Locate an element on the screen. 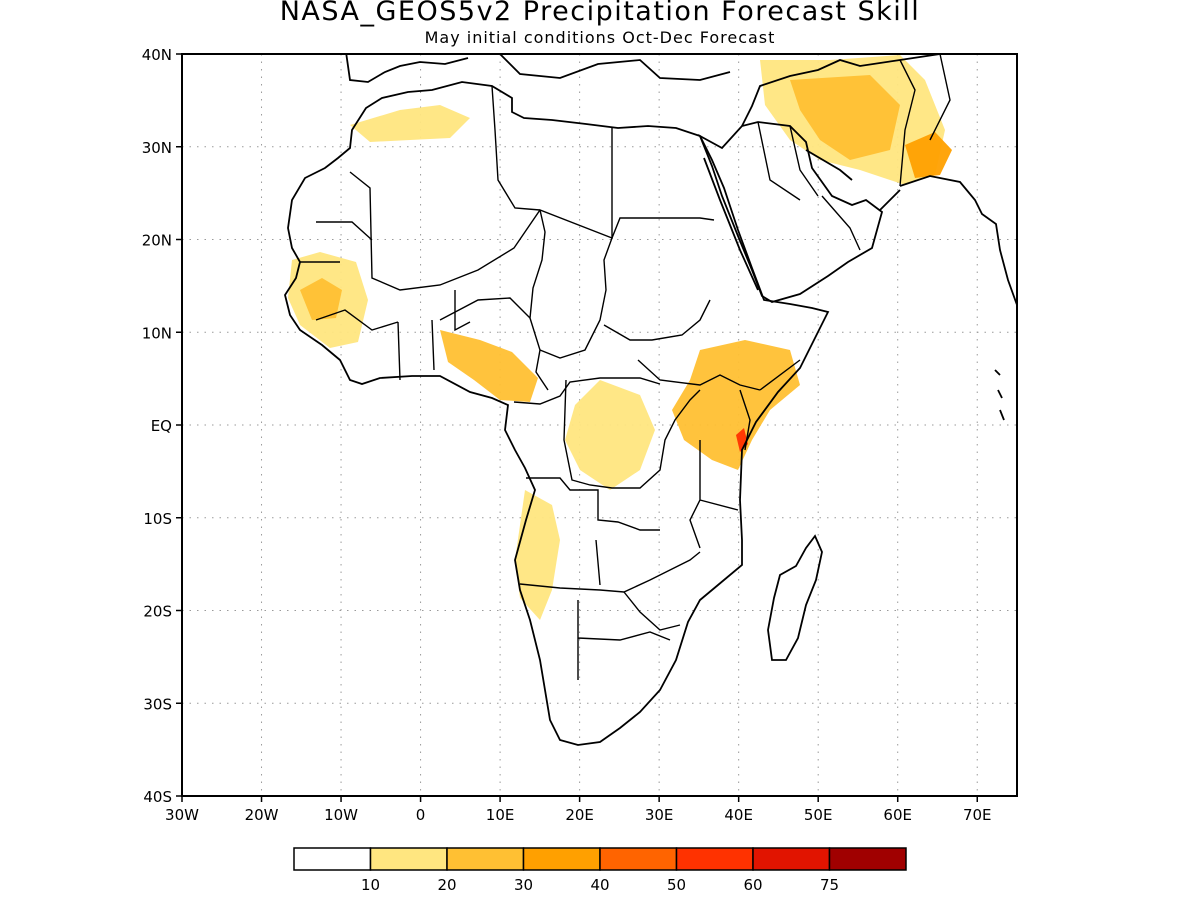 This screenshot has height=900, width=1200. lon-label: 20W is located at coordinates (262, 815).